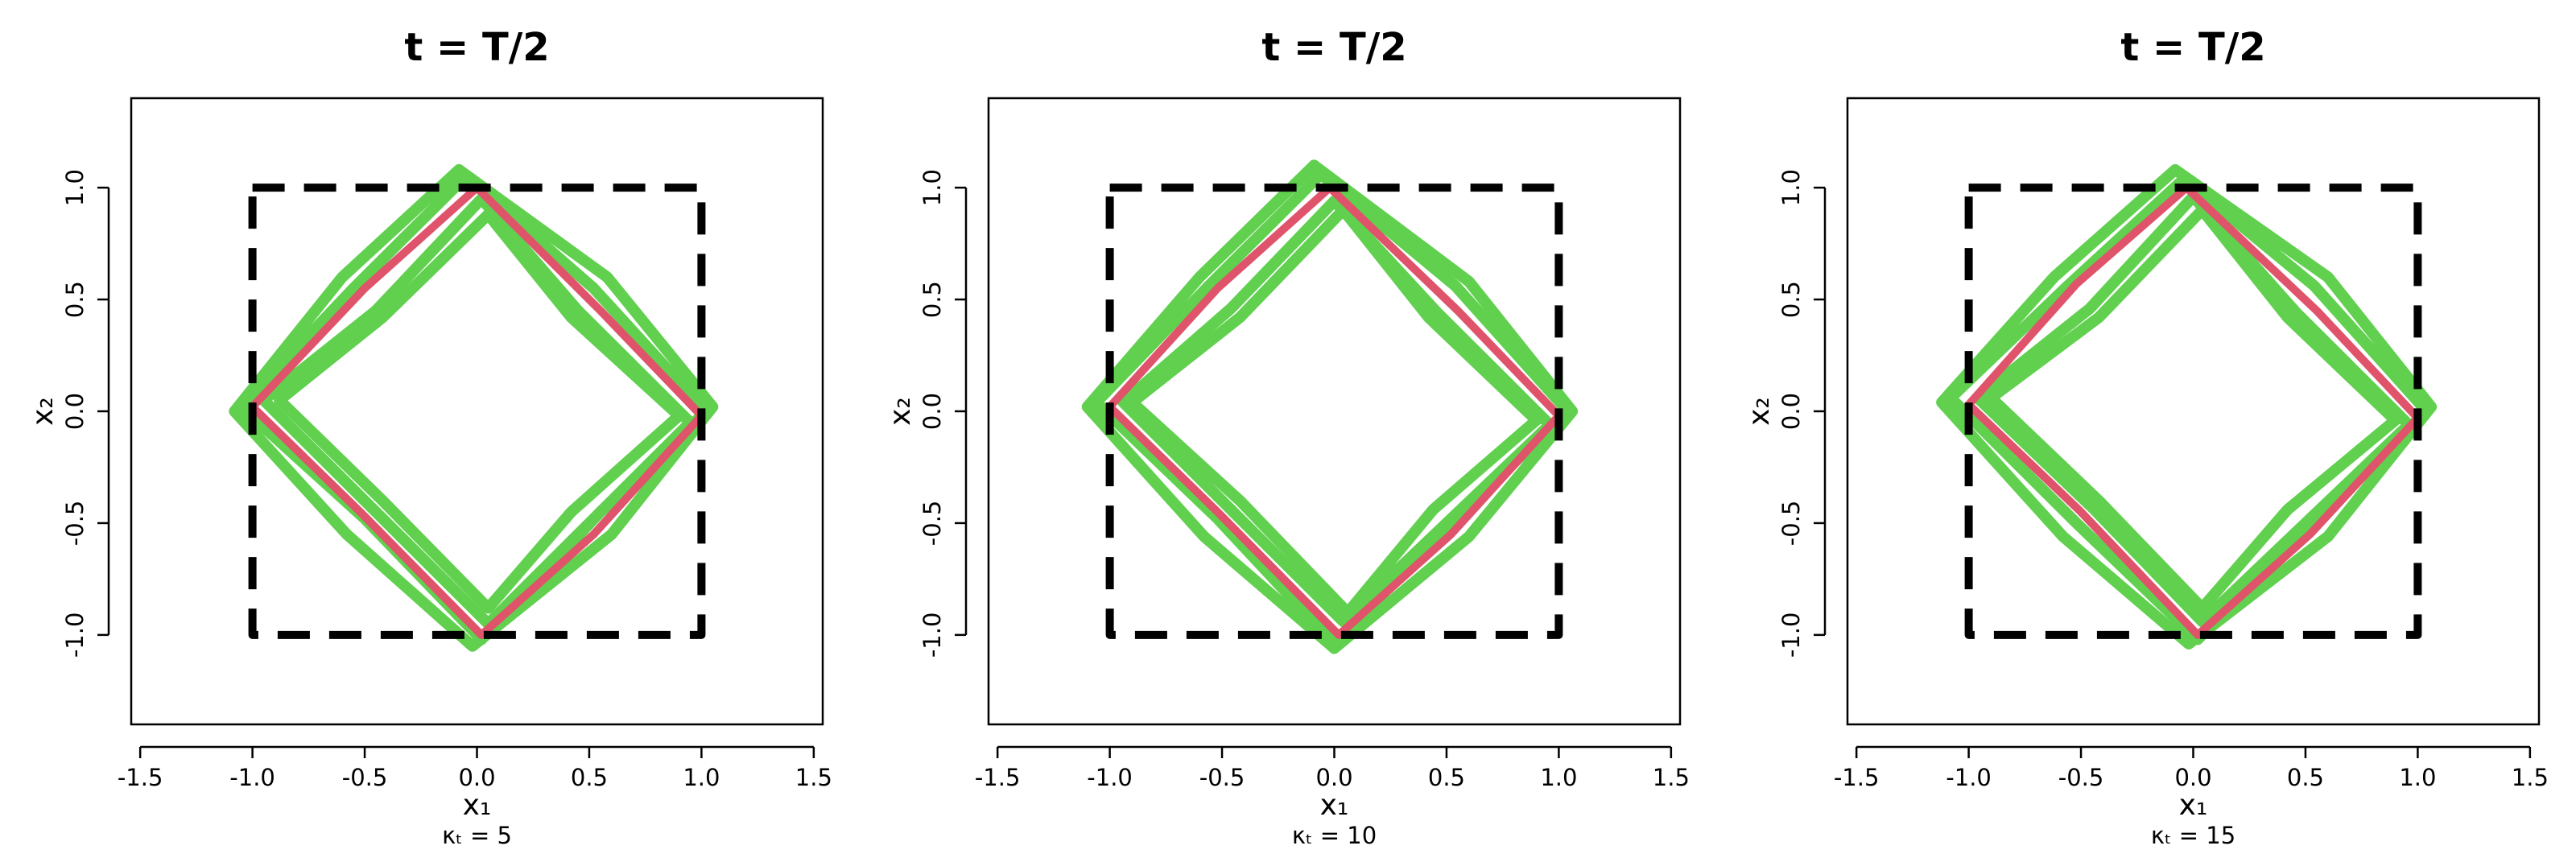 The width and height of the screenshot is (2576, 858). Describe the element at coordinates (1334, 835) in the screenshot. I see `subtitle: κₜ = 10` at that location.